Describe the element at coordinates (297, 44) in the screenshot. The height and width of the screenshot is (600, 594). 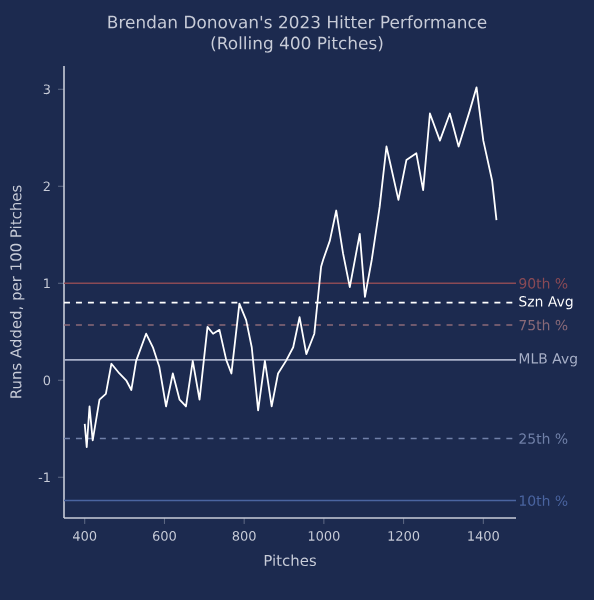
I see `chart-subtitle: (Rolling 400 Pitches)` at that location.